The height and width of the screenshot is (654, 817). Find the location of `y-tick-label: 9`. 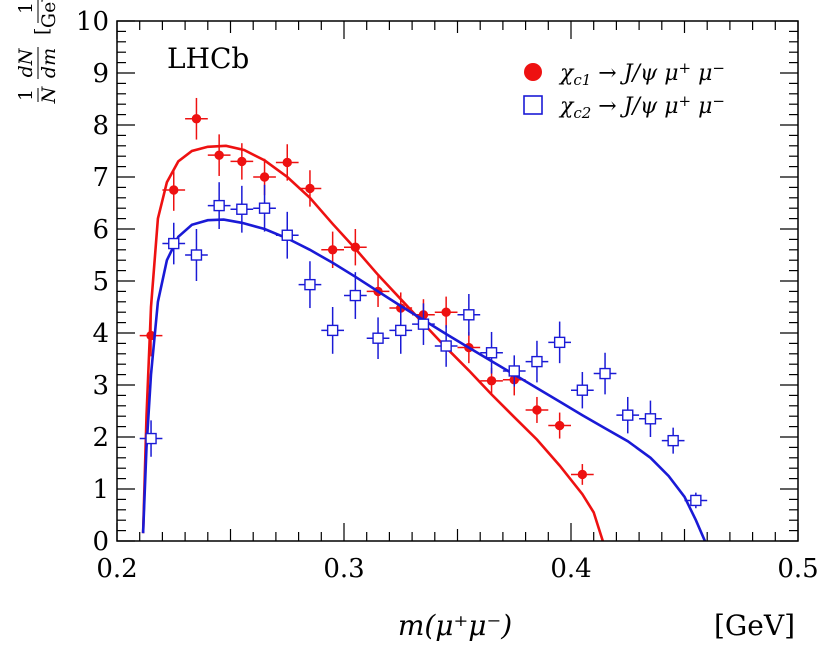

y-tick-label: 9 is located at coordinates (100, 74).